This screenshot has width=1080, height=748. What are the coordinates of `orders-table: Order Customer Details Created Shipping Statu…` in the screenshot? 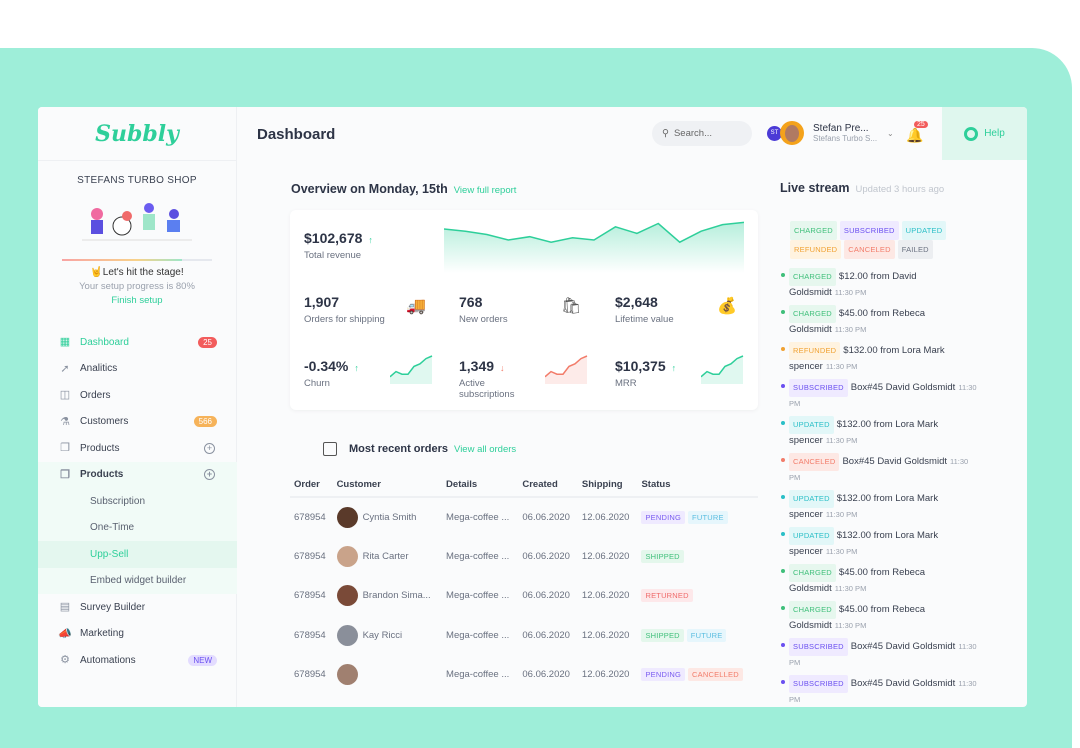 It's located at (524, 585).